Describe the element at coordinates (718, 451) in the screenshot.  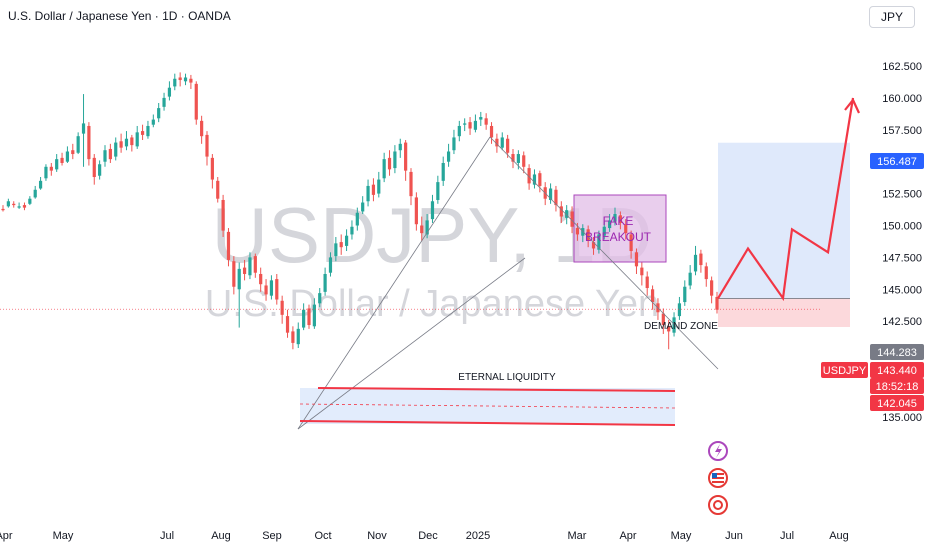
I see `flash-event-icon` at that location.